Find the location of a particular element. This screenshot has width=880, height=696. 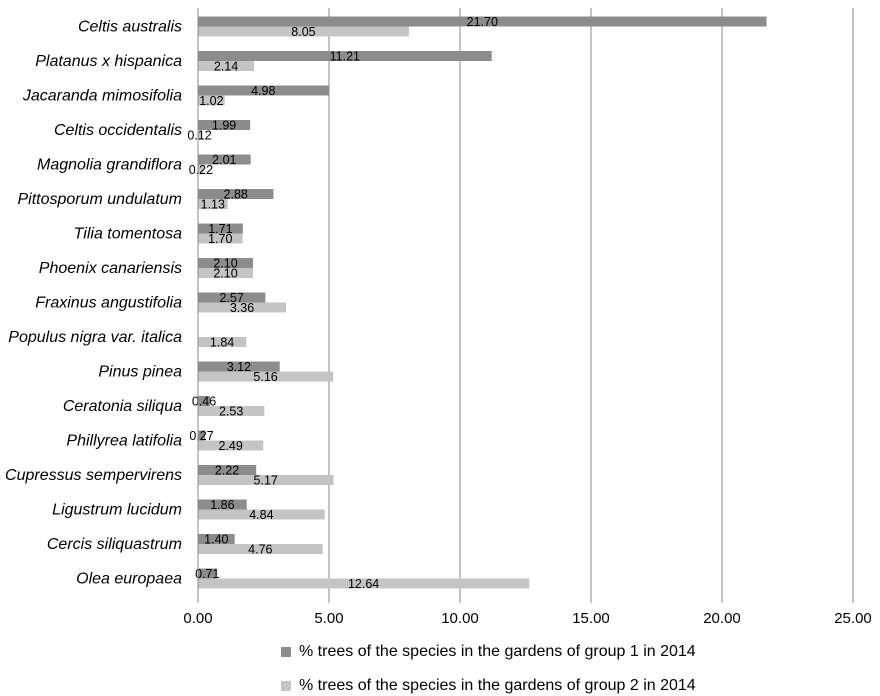

data-label-series-1: 2.57 is located at coordinates (231, 298).